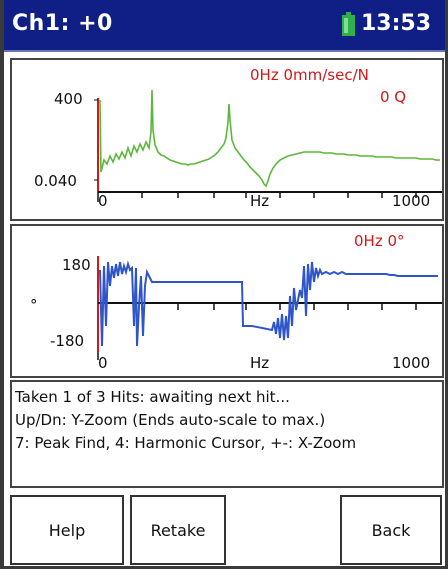 Image resolution: width=448 pixels, height=569 pixels. Describe the element at coordinates (309, 75) in the screenshot. I see `spectrum-readout: 0Hz 0mm/sec/N` at that location.